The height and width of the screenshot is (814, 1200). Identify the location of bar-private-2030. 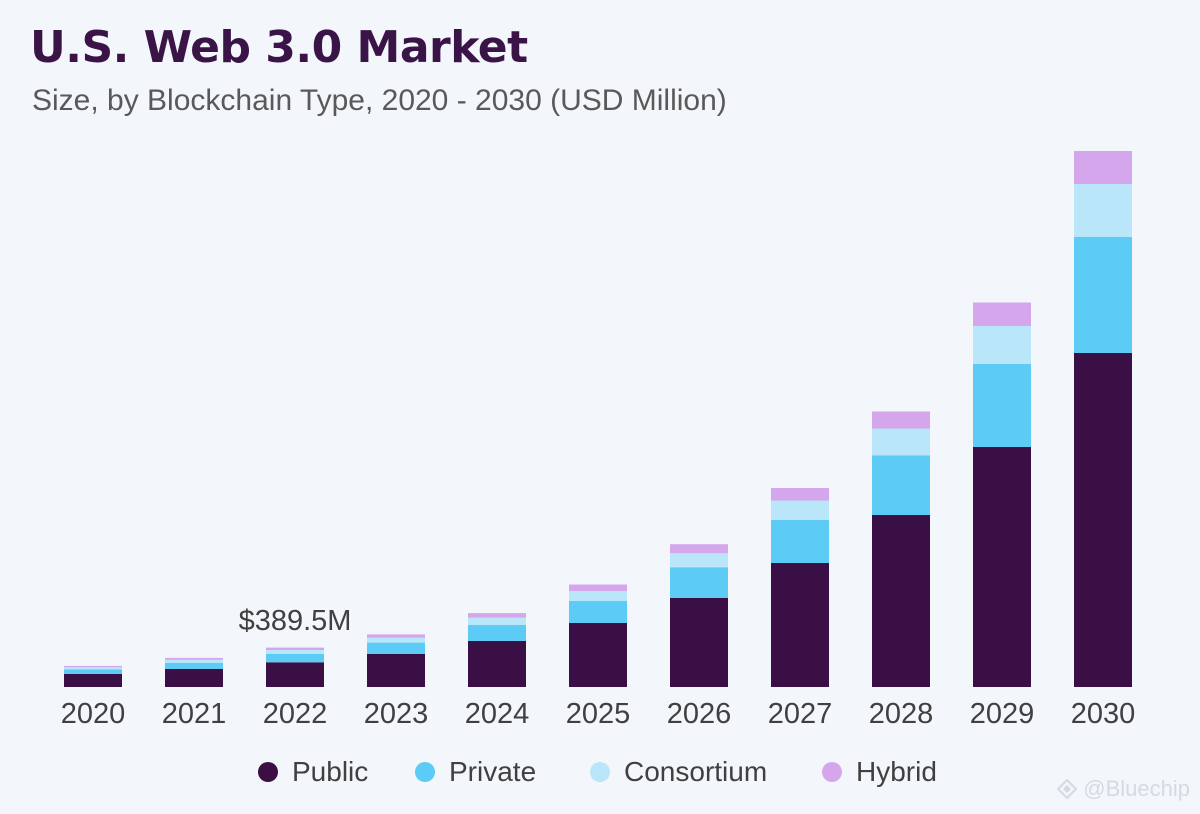
(1103, 295).